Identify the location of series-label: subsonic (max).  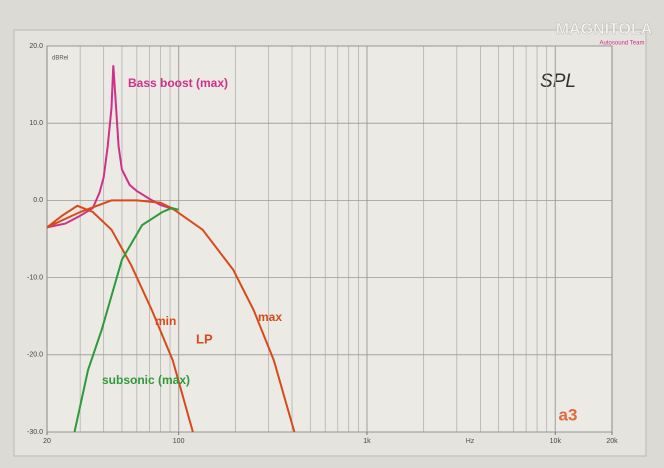
(146, 380).